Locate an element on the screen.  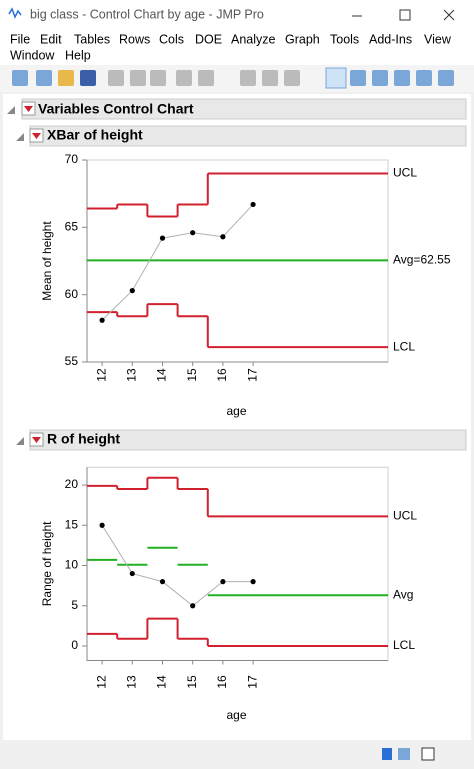
menu-item: View is located at coordinates (438, 39).